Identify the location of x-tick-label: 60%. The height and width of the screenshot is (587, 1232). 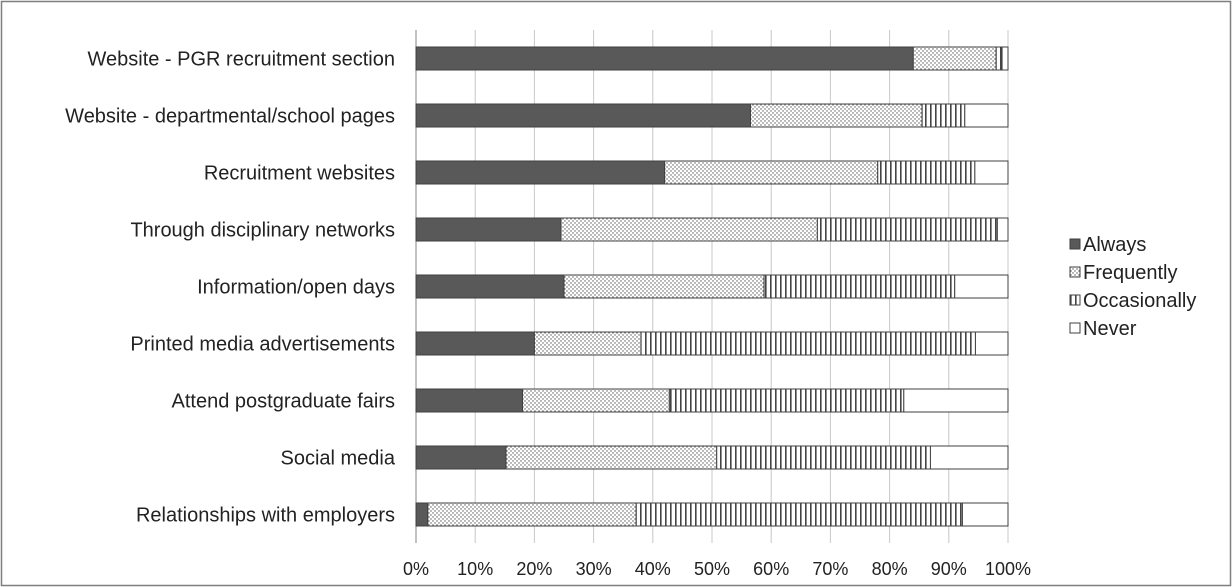
(771, 569).